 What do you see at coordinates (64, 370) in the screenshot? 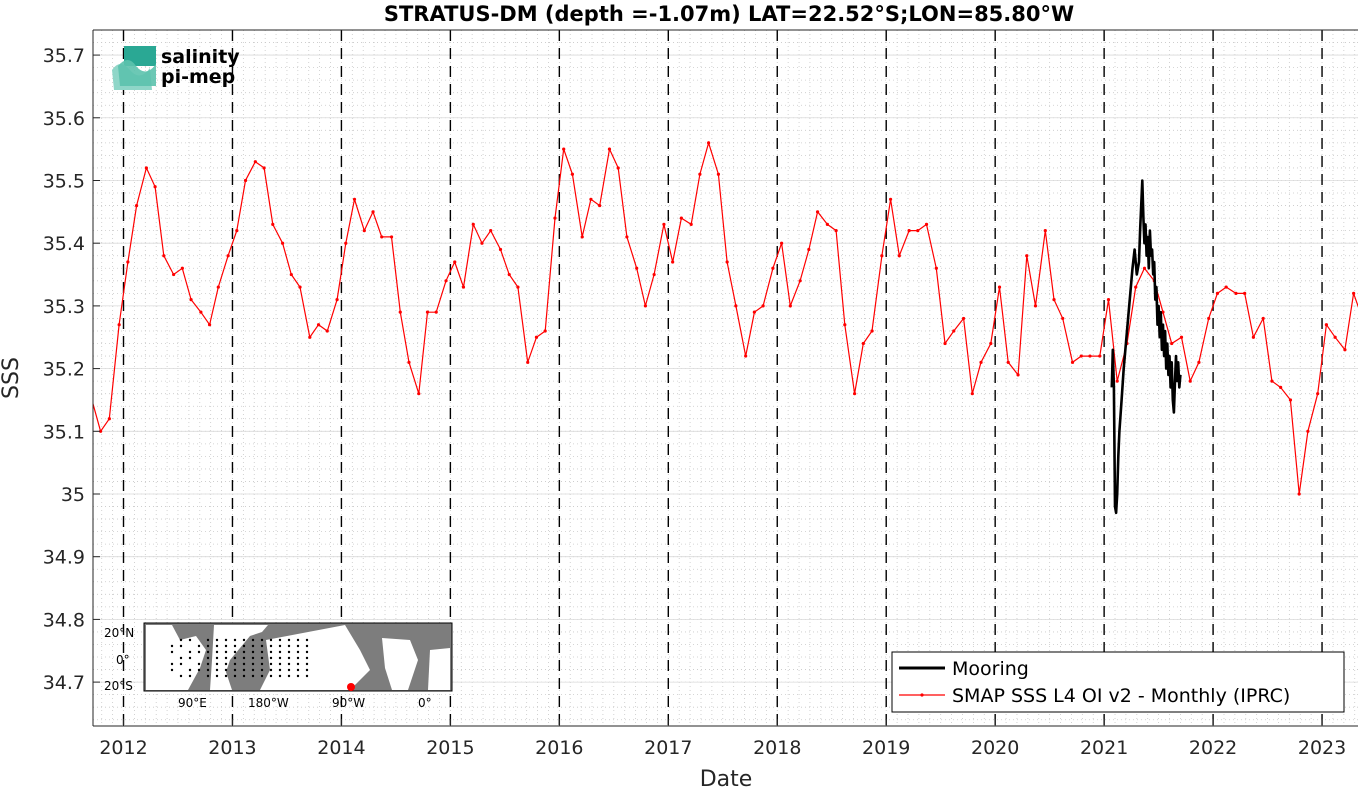
I see `y-tick-label: 35.2` at bounding box center [64, 370].